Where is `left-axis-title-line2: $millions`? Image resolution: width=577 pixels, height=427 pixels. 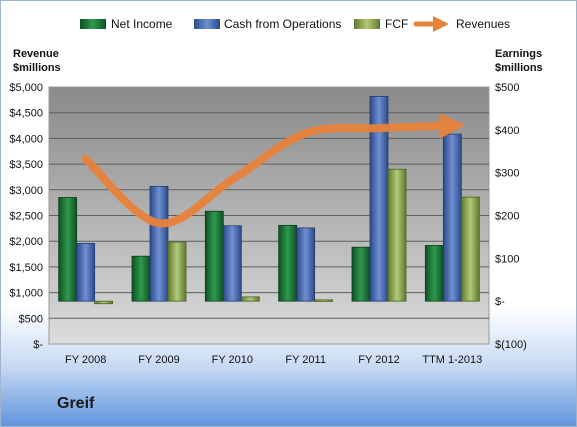 left-axis-title-line2: $millions is located at coordinates (37, 68).